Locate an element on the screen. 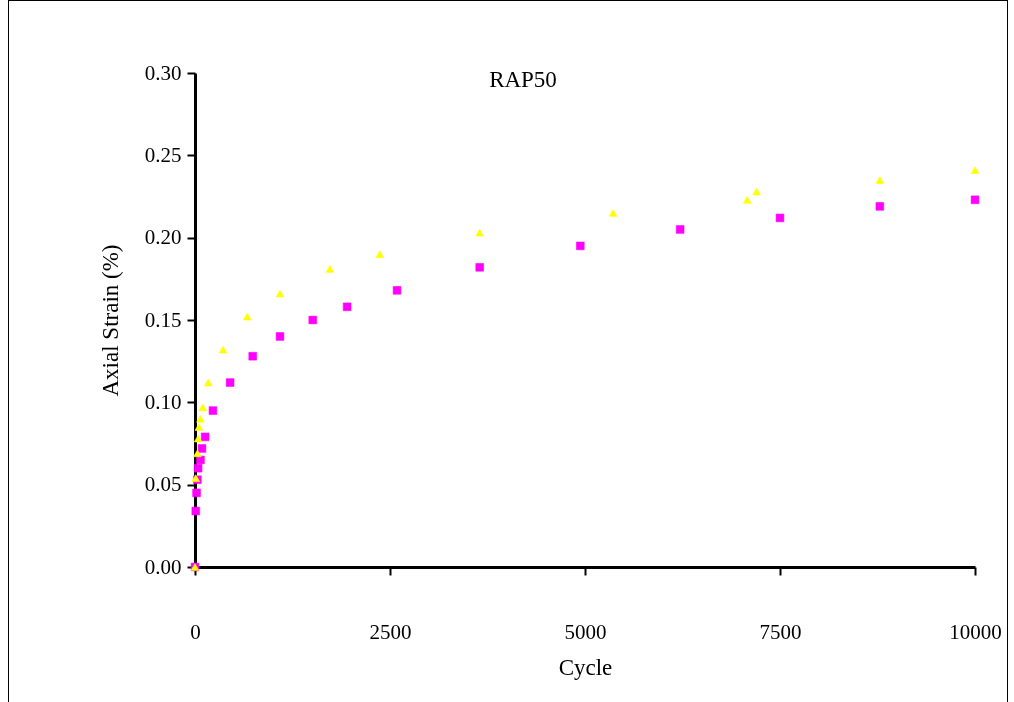 The width and height of the screenshot is (1014, 702). y-tick-label: 0.00 is located at coordinates (163, 566).